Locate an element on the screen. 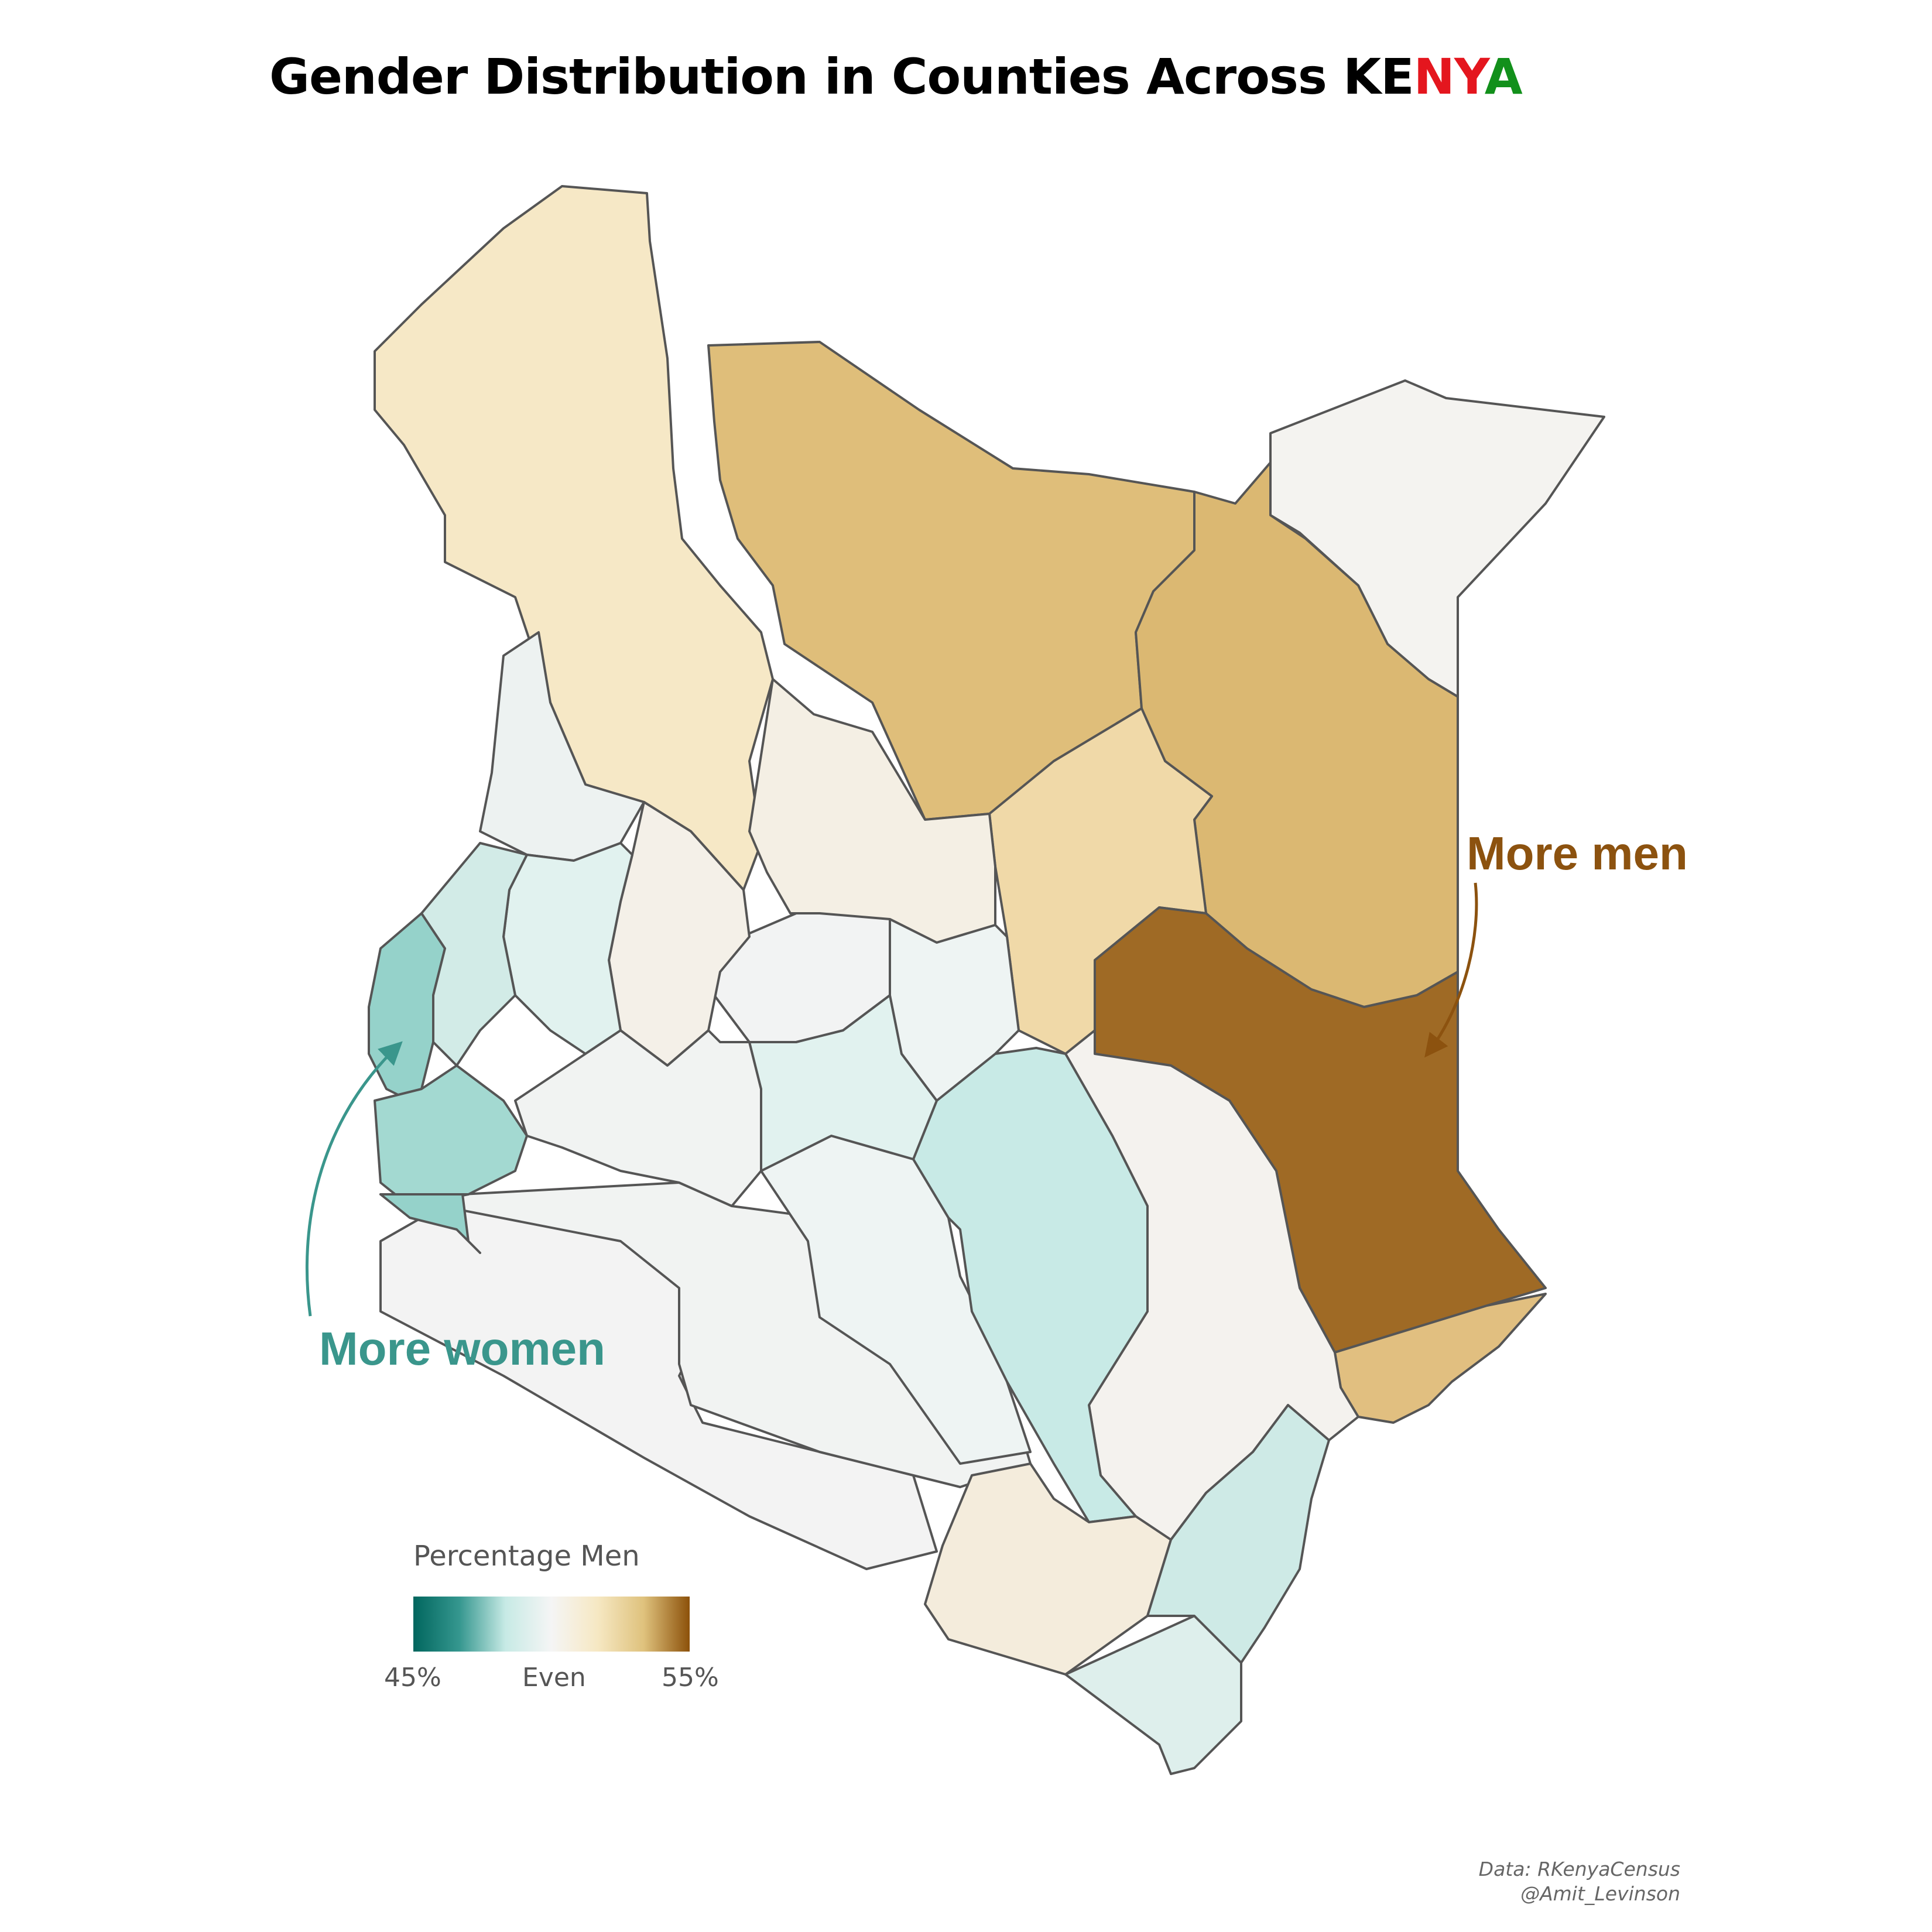  caption-author: @Amit_Levinson is located at coordinates (1600, 1893).